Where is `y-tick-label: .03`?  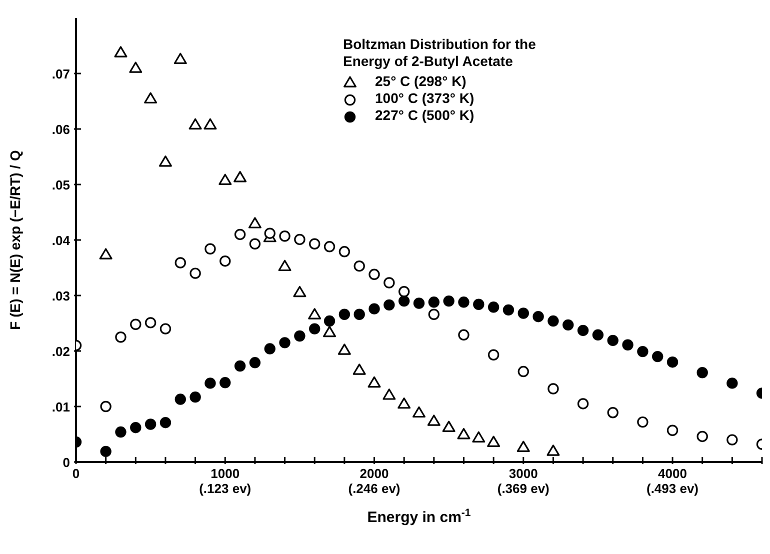 y-tick-label: .03 is located at coordinates (61, 296).